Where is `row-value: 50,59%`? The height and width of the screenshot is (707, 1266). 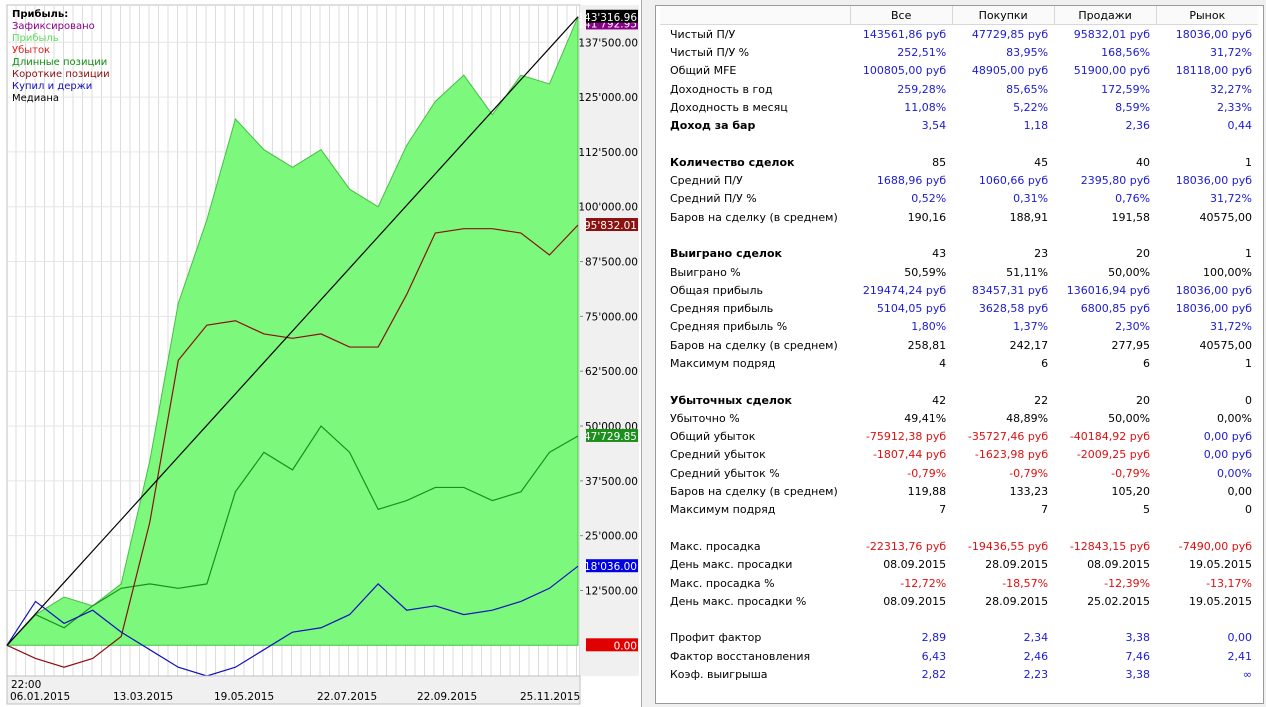
row-value: 50,59% is located at coordinates (925, 272).